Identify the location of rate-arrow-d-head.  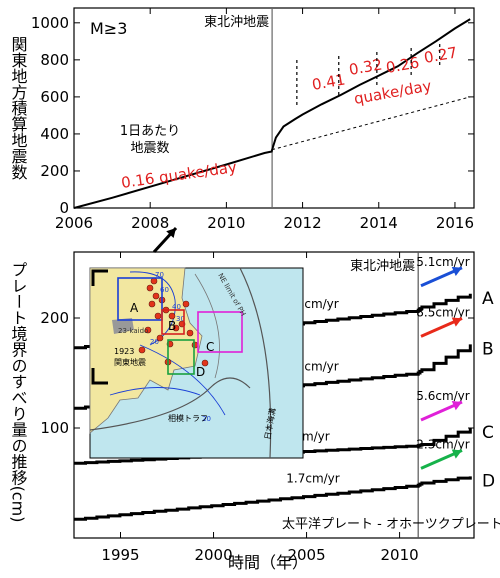
(456, 454).